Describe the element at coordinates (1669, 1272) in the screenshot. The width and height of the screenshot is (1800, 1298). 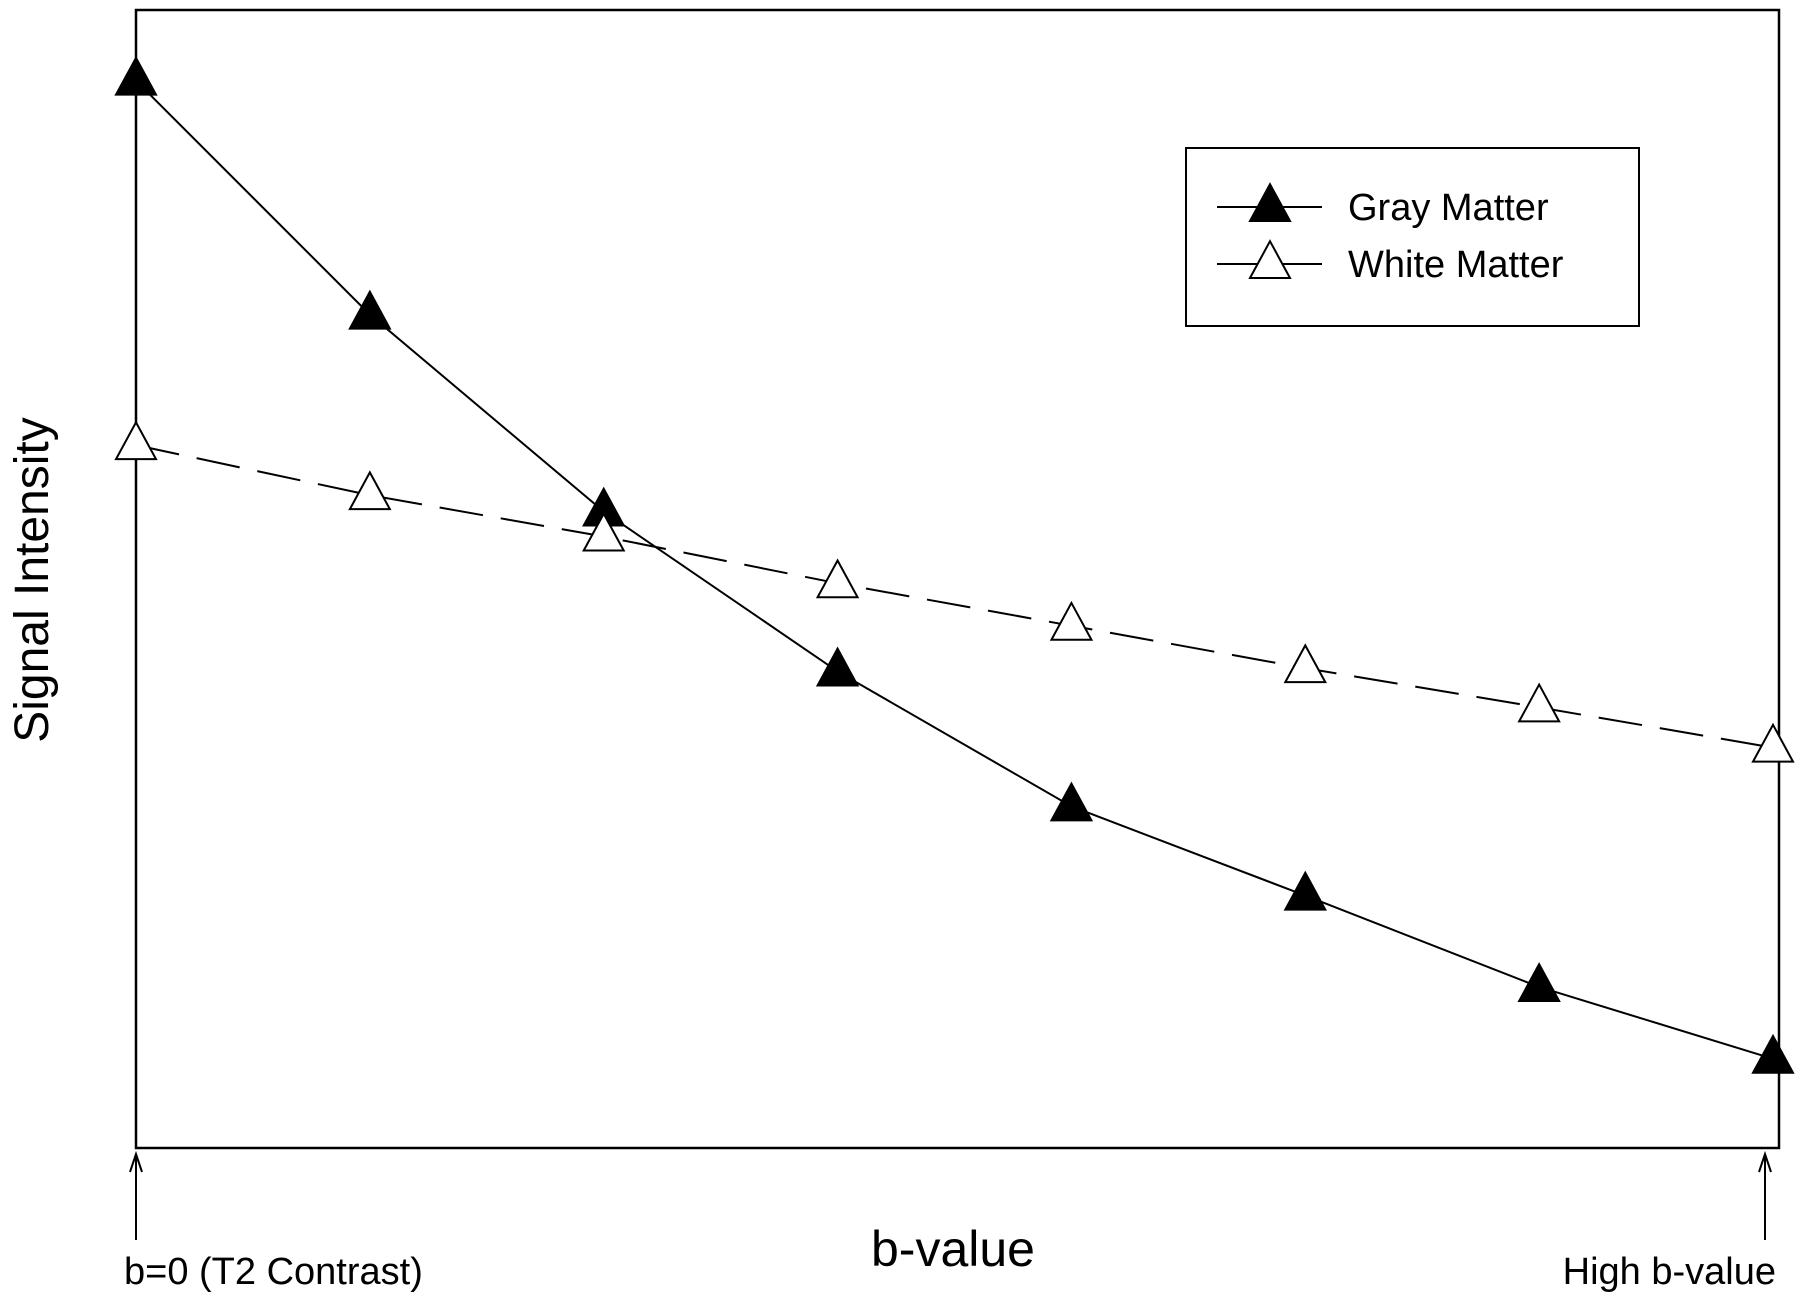
I see `x-tick-label-end: High b-value` at that location.